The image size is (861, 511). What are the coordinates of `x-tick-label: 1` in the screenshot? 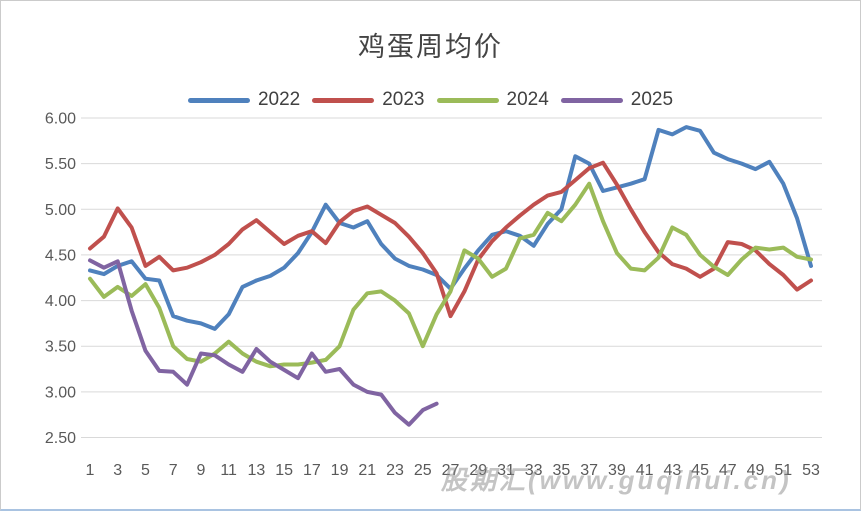 It's located at (90, 470).